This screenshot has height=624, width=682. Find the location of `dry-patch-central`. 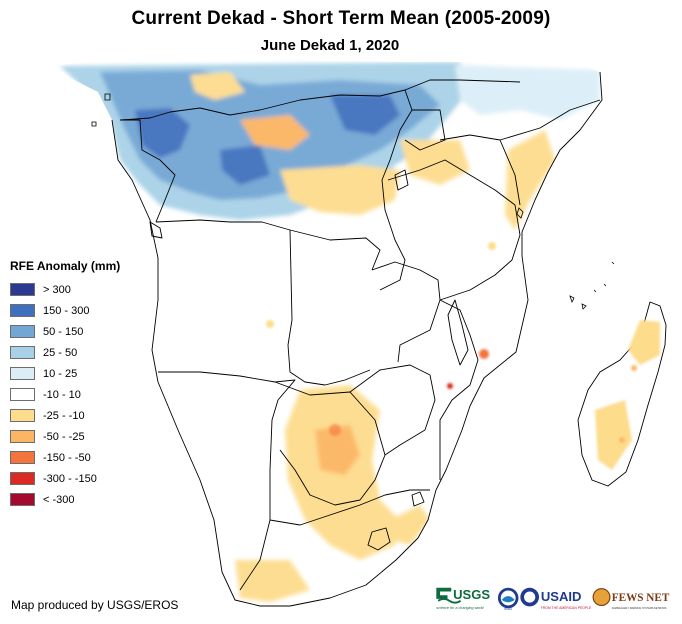

dry-patch-central is located at coordinates (275, 132).